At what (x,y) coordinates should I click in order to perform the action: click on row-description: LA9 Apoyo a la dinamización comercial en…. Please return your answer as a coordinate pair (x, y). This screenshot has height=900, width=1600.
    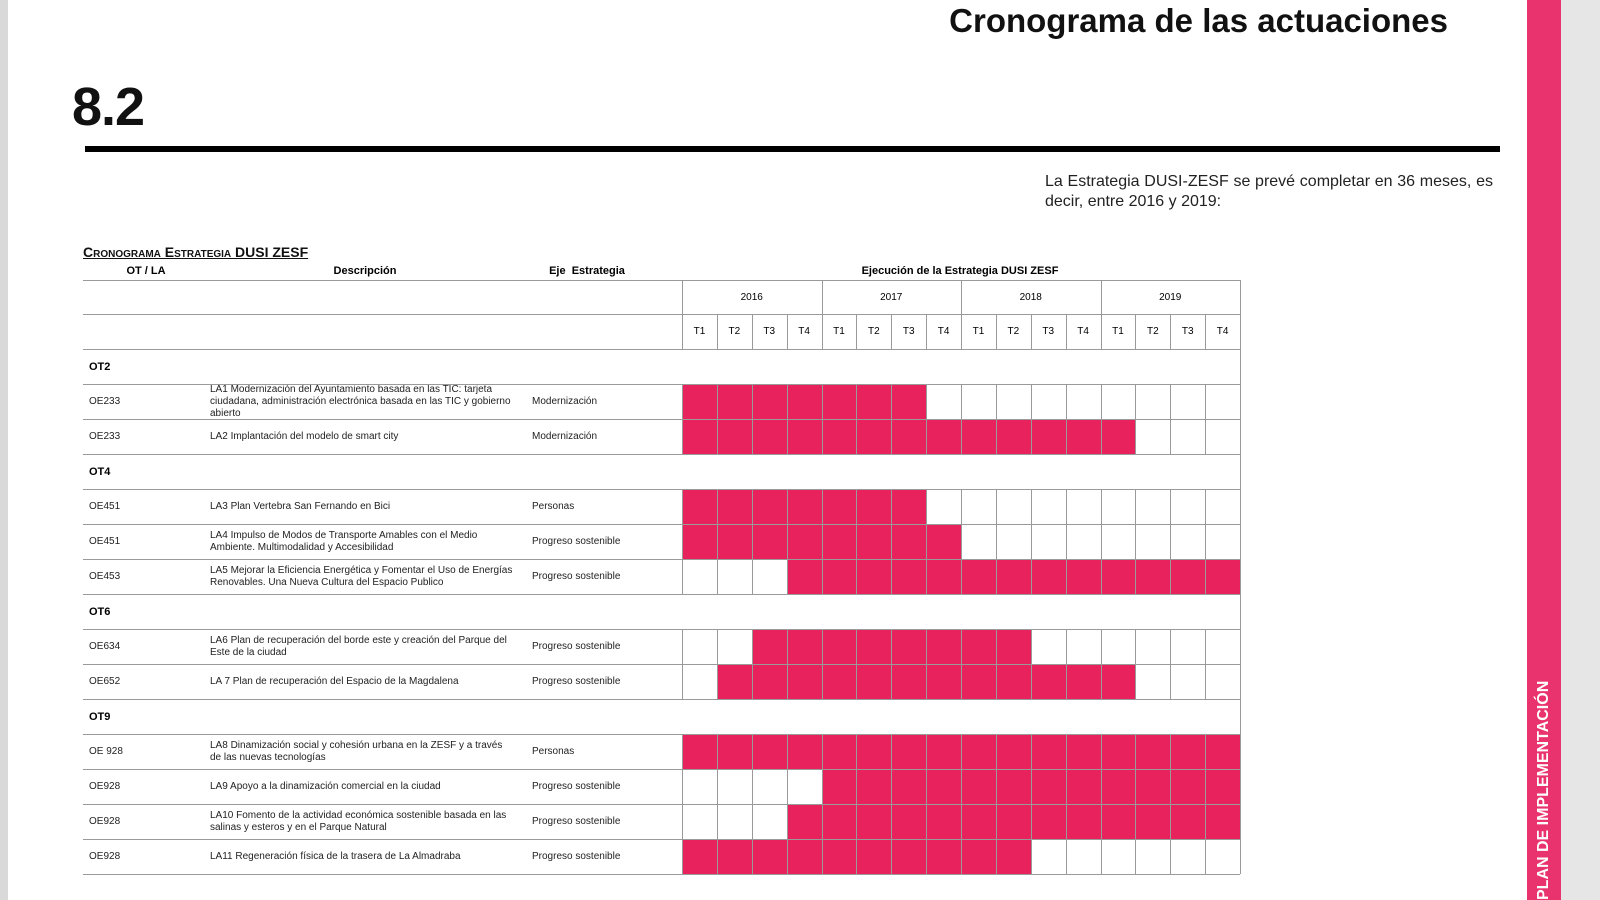
    Looking at the image, I should click on (325, 786).